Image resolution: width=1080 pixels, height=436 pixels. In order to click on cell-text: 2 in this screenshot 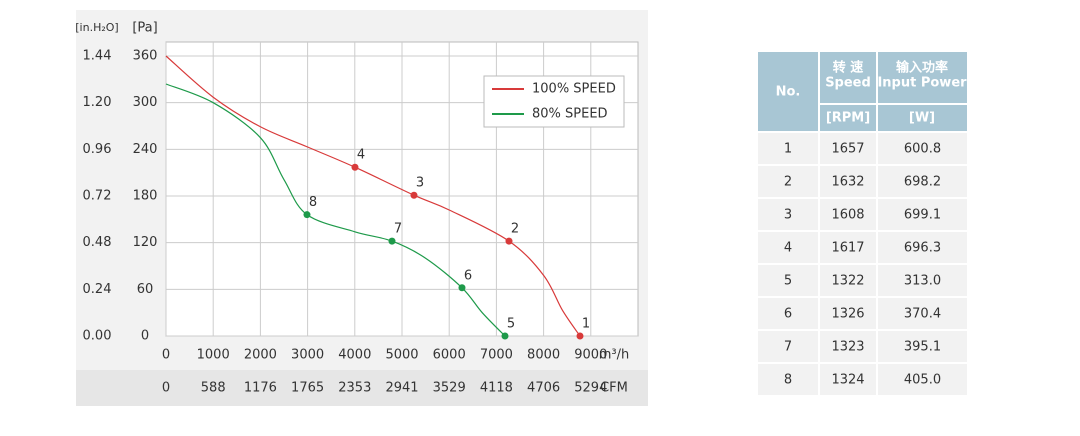, I will do `click(788, 182)`.